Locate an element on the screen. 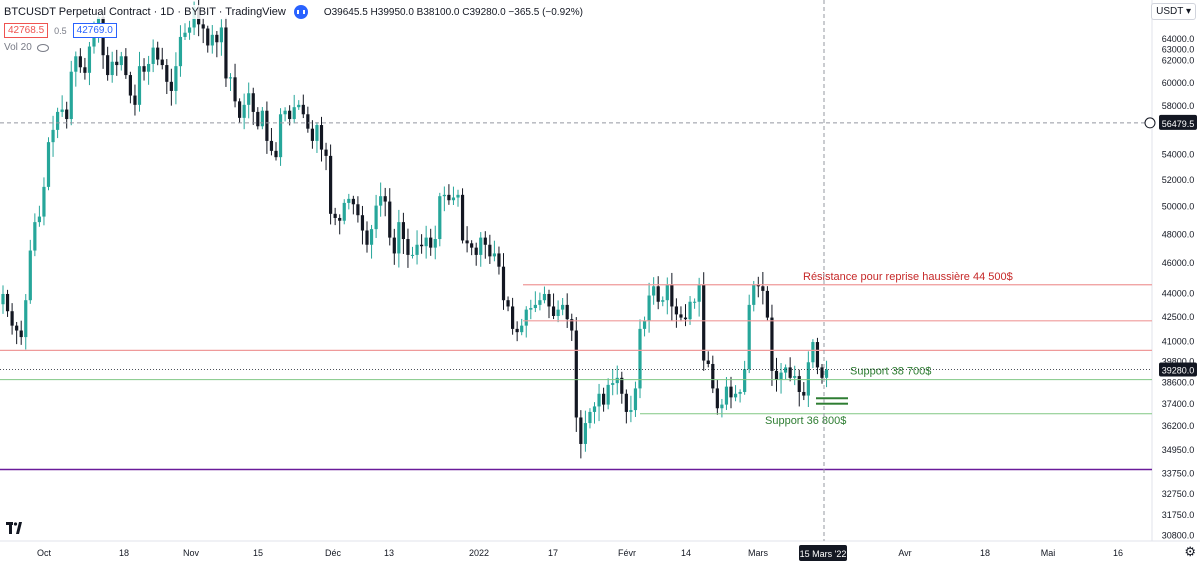  level-label: Support 36 800$ is located at coordinates (805, 421).